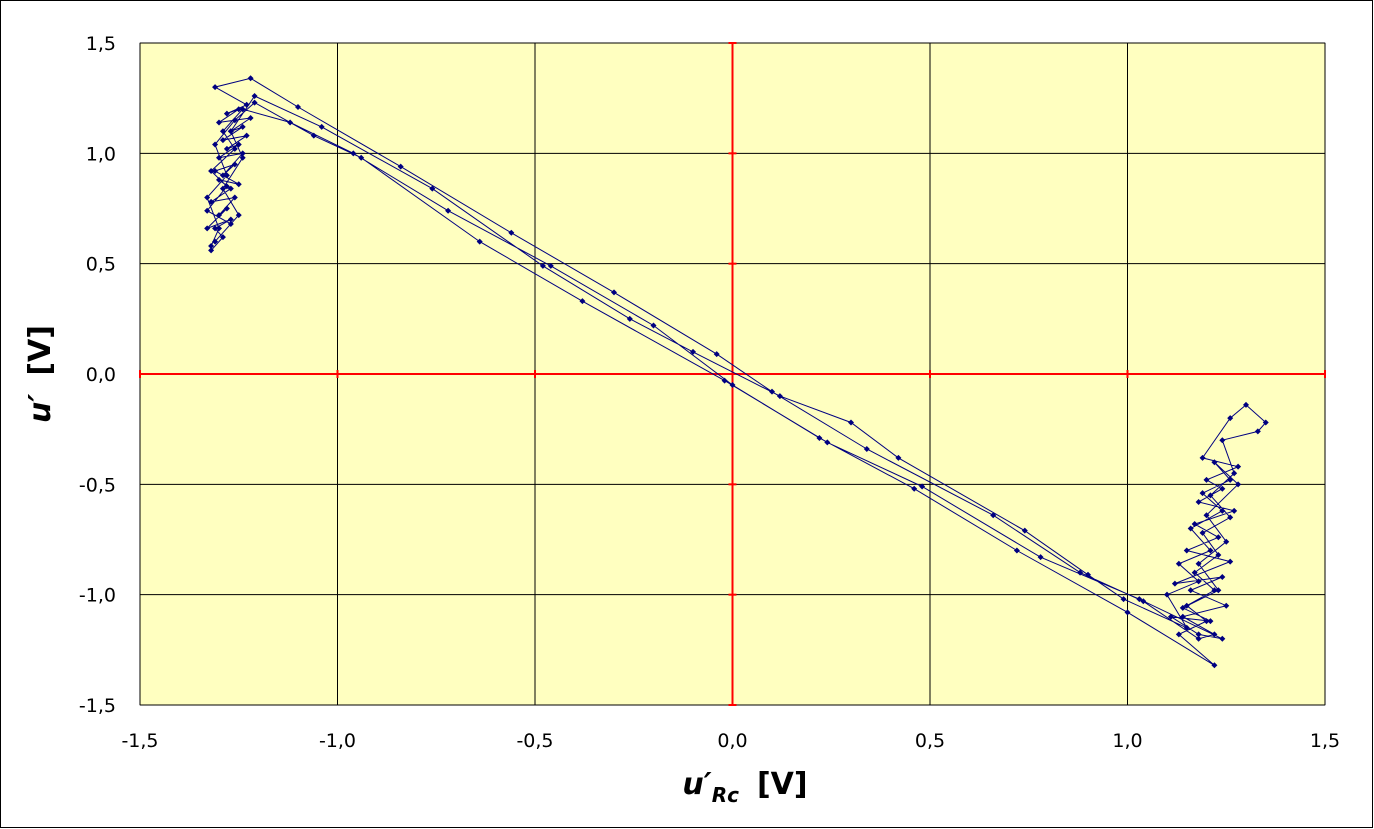 The width and height of the screenshot is (1374, 829). What do you see at coordinates (101, 375) in the screenshot?
I see `y-tick-label: 0,0` at bounding box center [101, 375].